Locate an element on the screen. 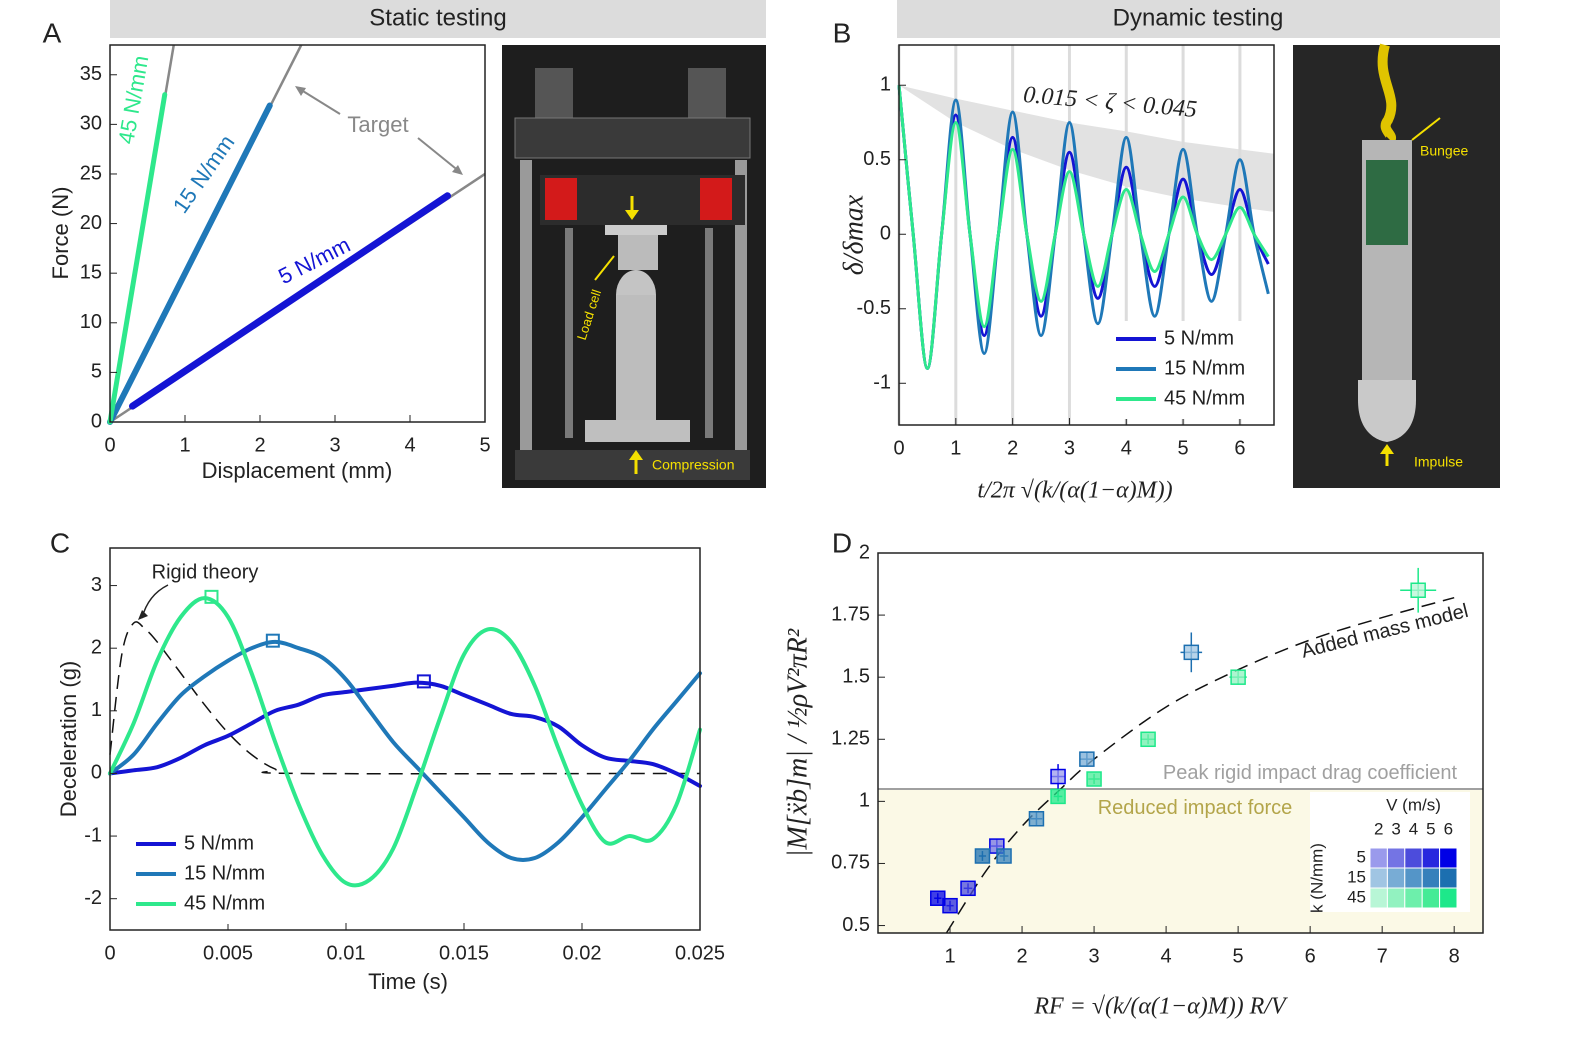  inset-v-label: 3 is located at coordinates (1395, 828).